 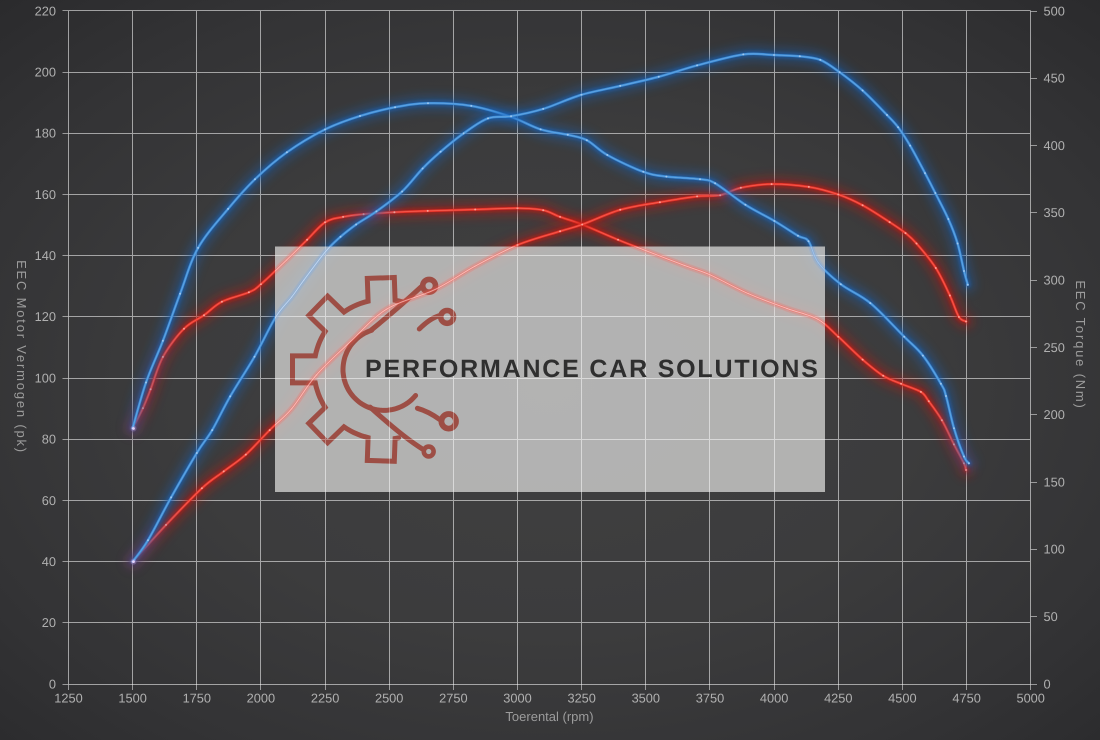 What do you see at coordinates (517, 698) in the screenshot?
I see `svg-text: 3000` at bounding box center [517, 698].